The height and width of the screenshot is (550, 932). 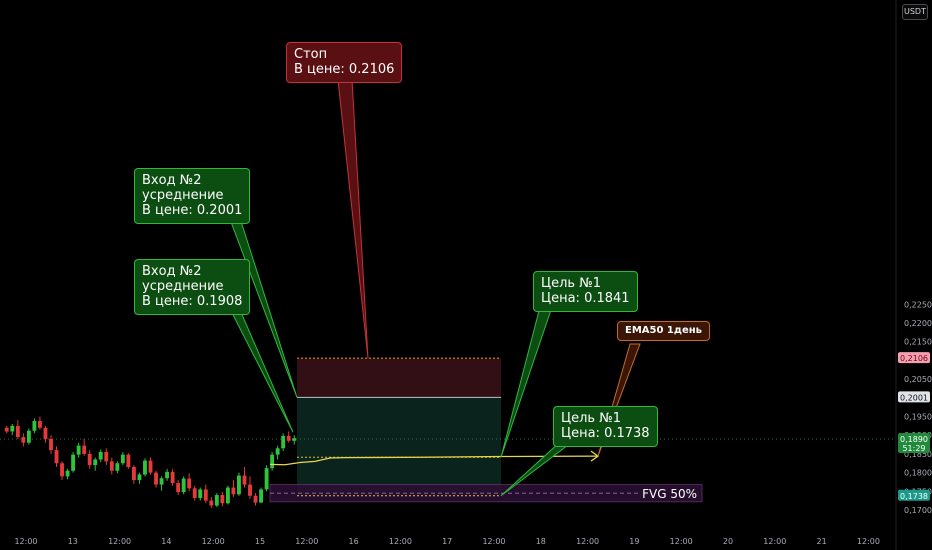 I want to click on x-tick-label: 19, so click(x=634, y=541).